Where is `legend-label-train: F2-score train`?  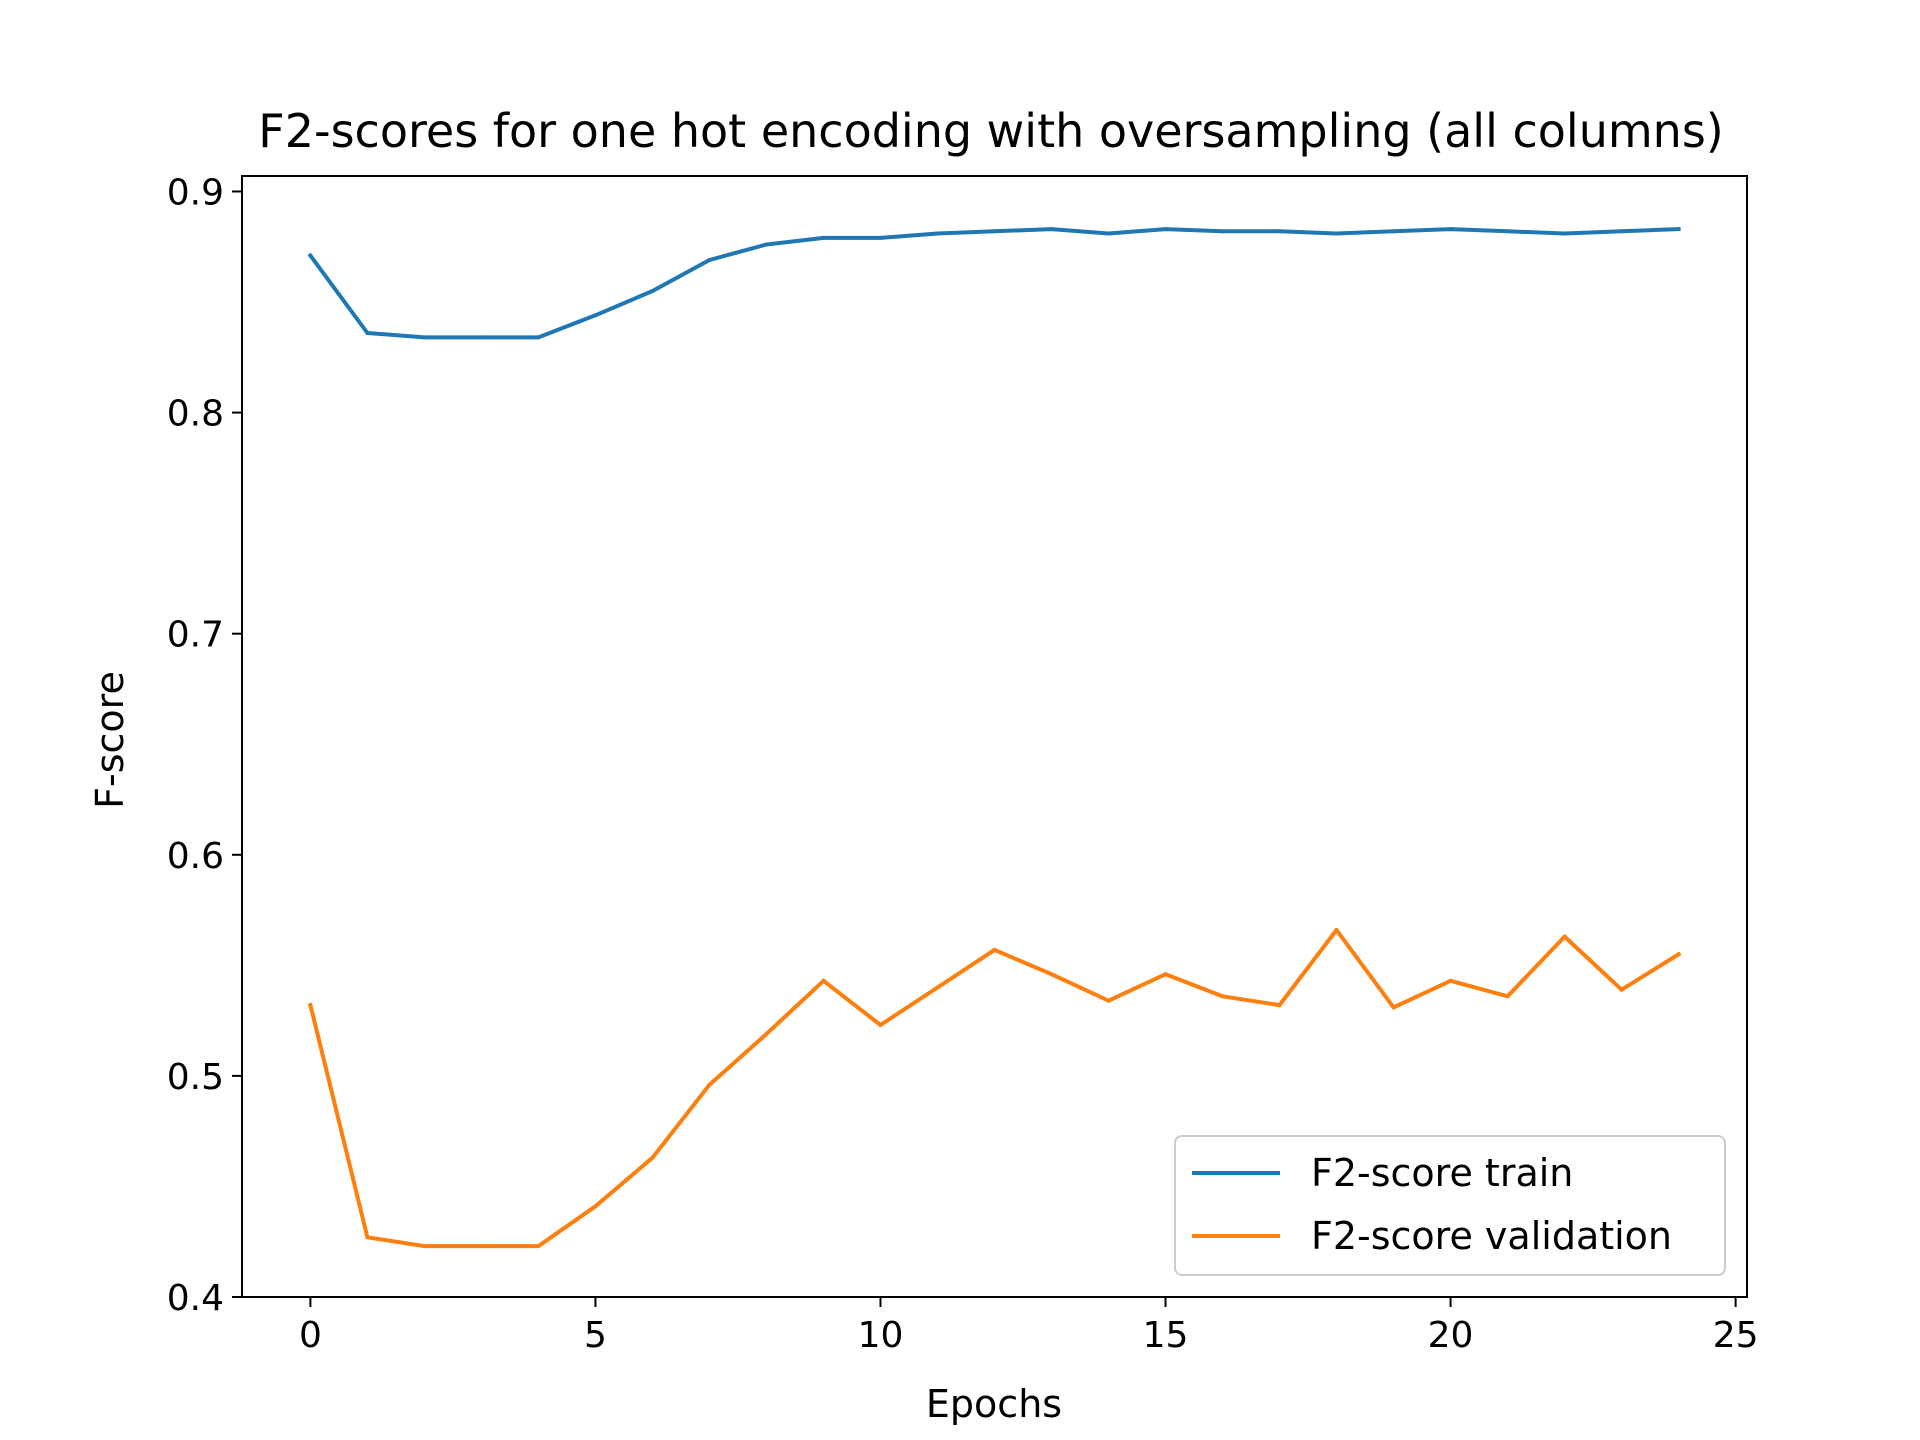 legend-label-train: F2-score train is located at coordinates (1442, 1173).